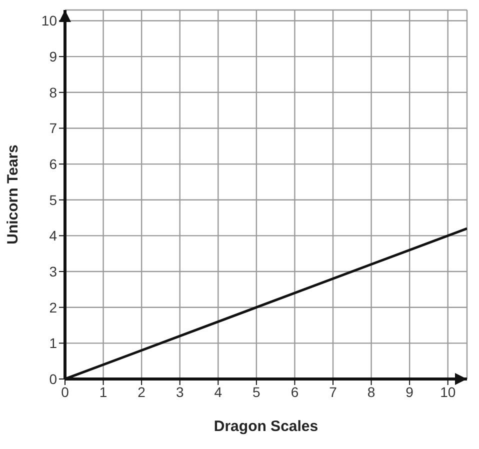 Image resolution: width=479 pixels, height=449 pixels. Describe the element at coordinates (266, 426) in the screenshot. I see `x-axis-title: Dragon Scales` at that location.